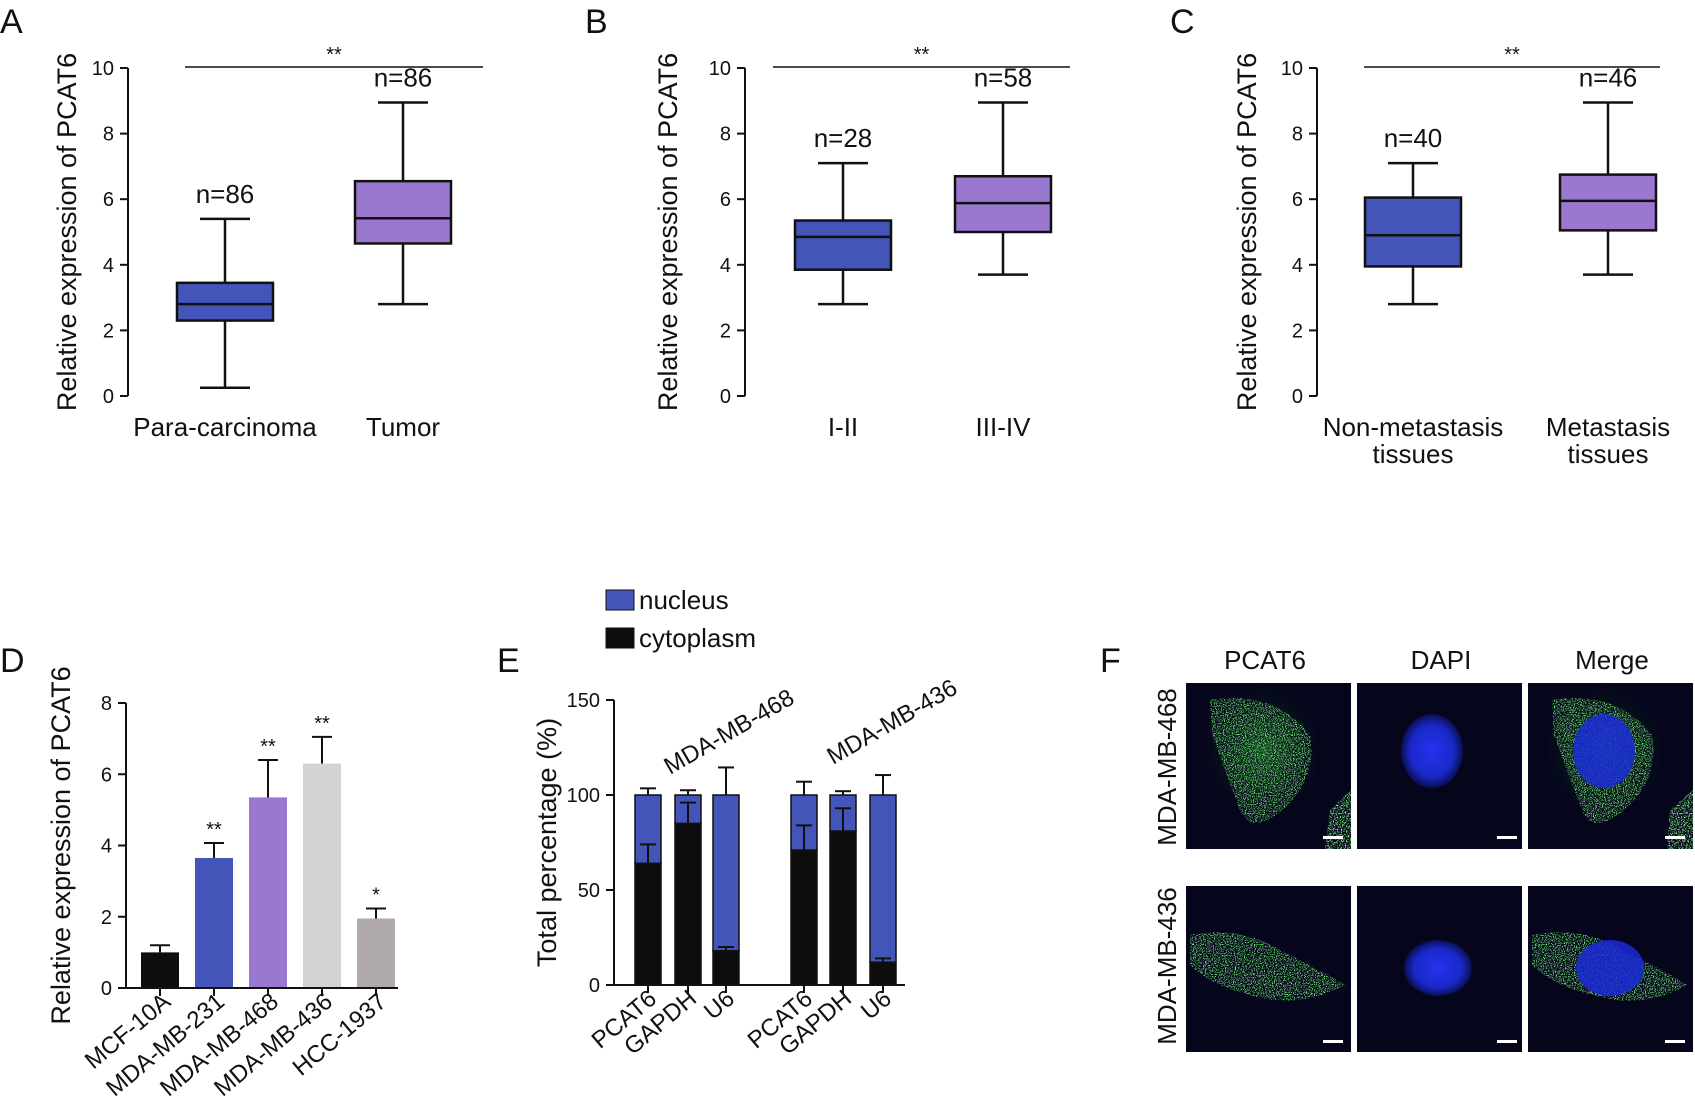  What do you see at coordinates (583, 701) in the screenshot?
I see `y-tick-label: 150` at bounding box center [583, 701].